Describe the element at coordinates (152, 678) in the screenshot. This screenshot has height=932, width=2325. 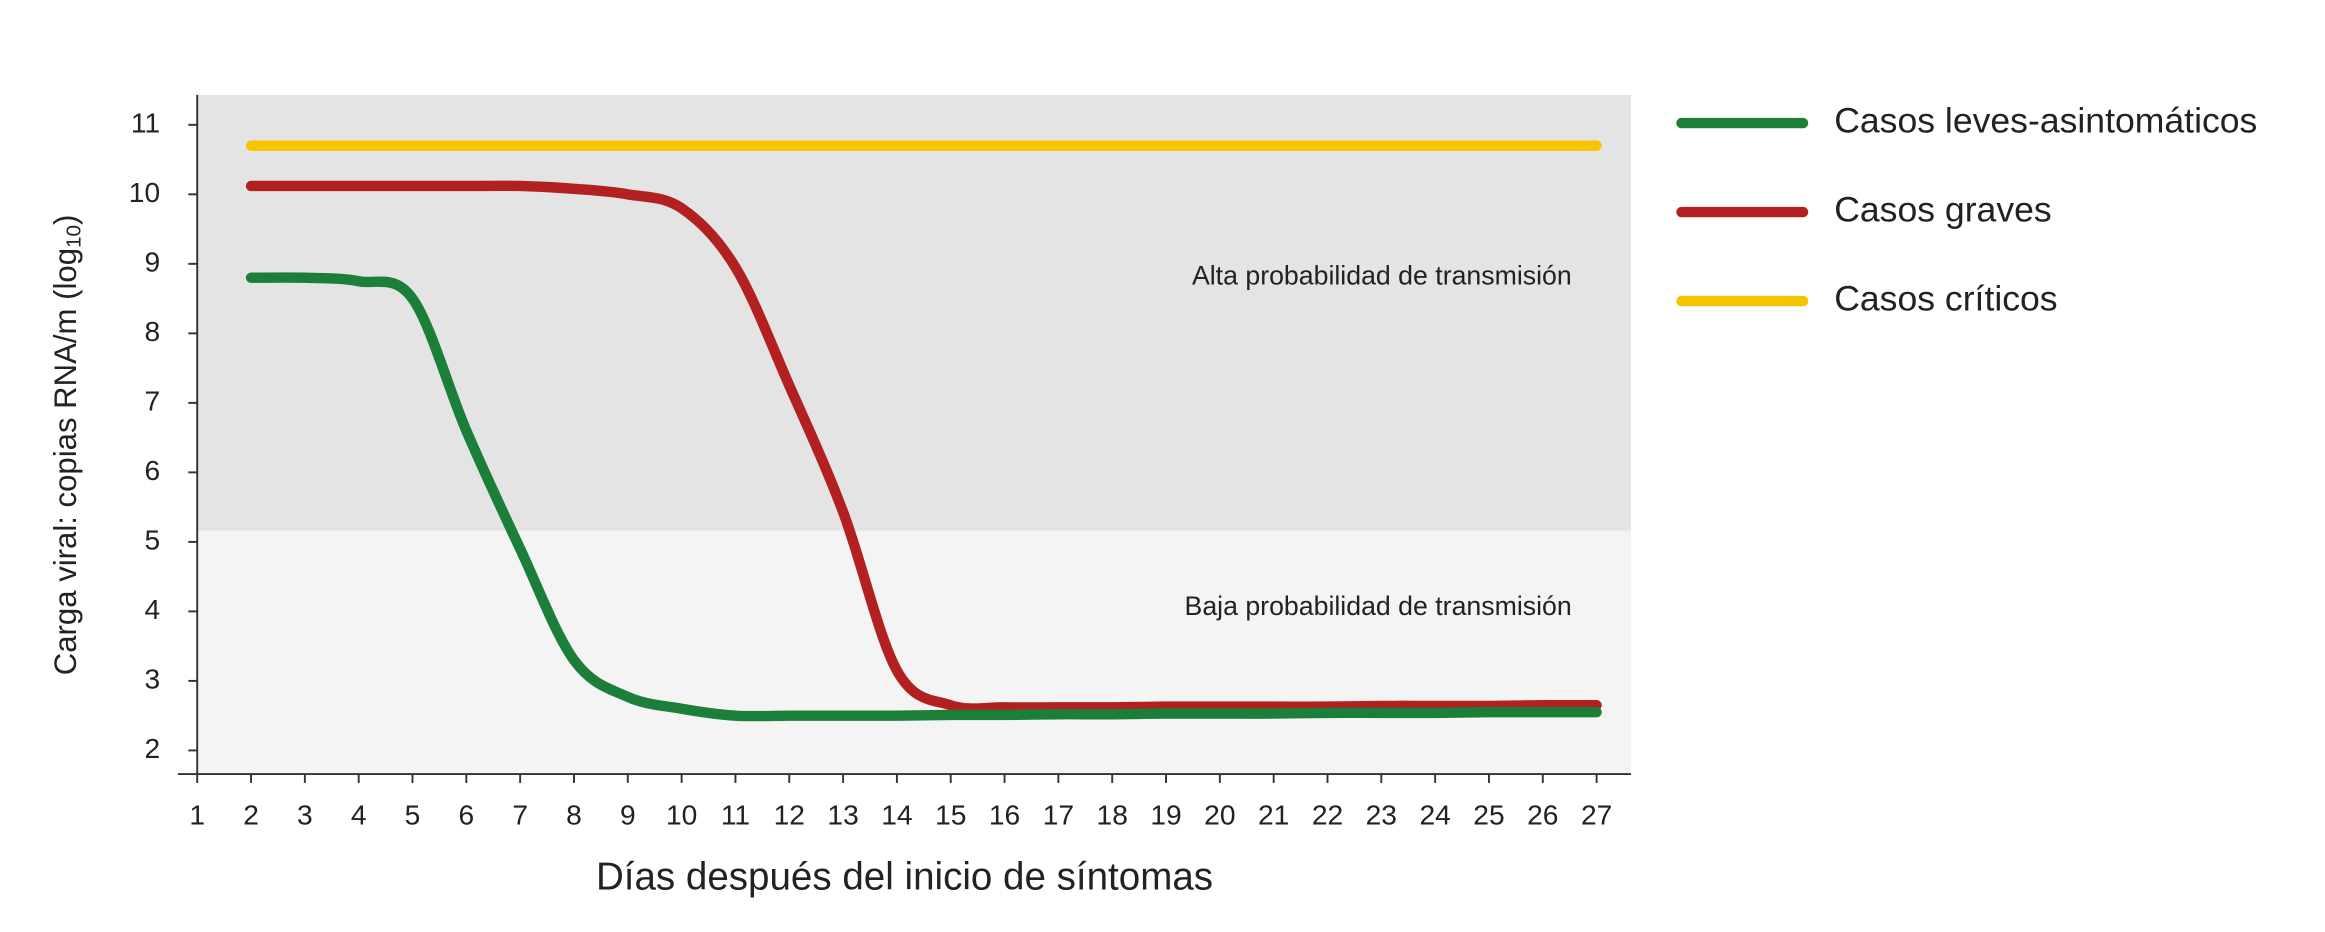
I see `y-tick-label: 3` at that location.